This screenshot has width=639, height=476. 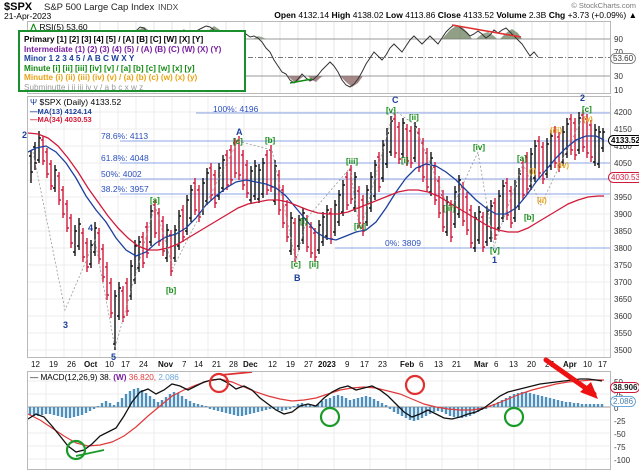 I want to click on low-value: 4113.86, so click(x=420, y=15).